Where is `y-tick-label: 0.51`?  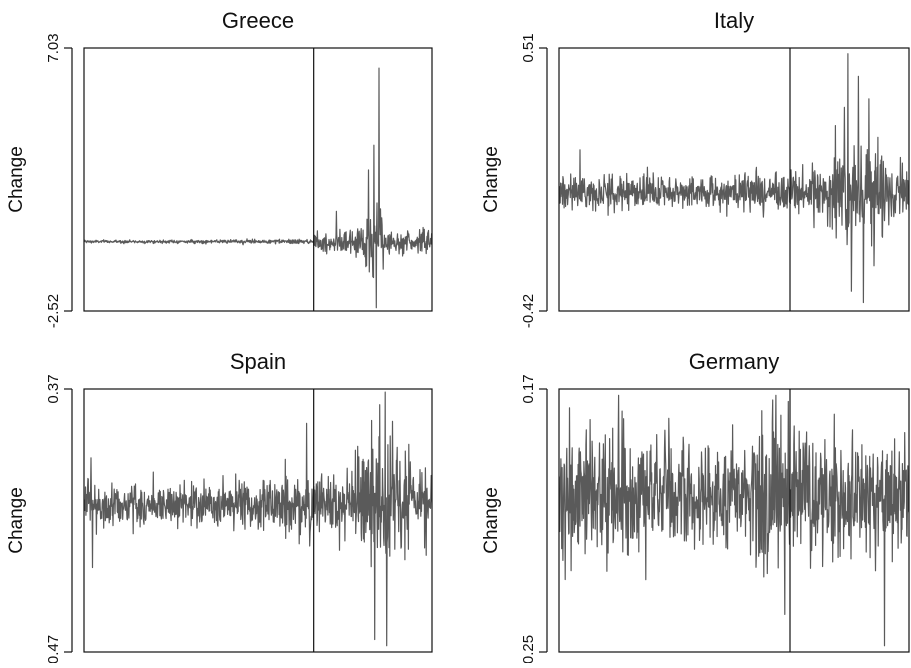 y-tick-label: 0.51 is located at coordinates (528, 47).